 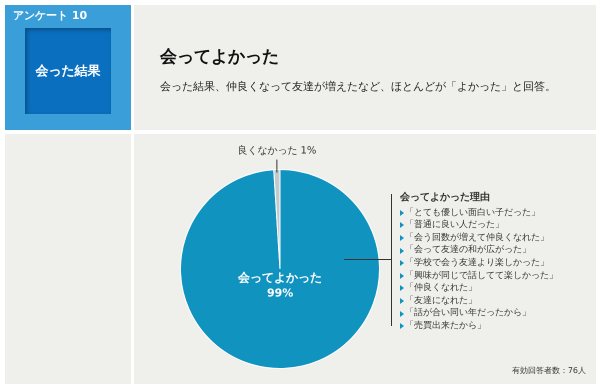 What do you see at coordinates (477, 263) in the screenshot?
I see `text: 「学校で会う友達より楽しかった」` at bounding box center [477, 263].